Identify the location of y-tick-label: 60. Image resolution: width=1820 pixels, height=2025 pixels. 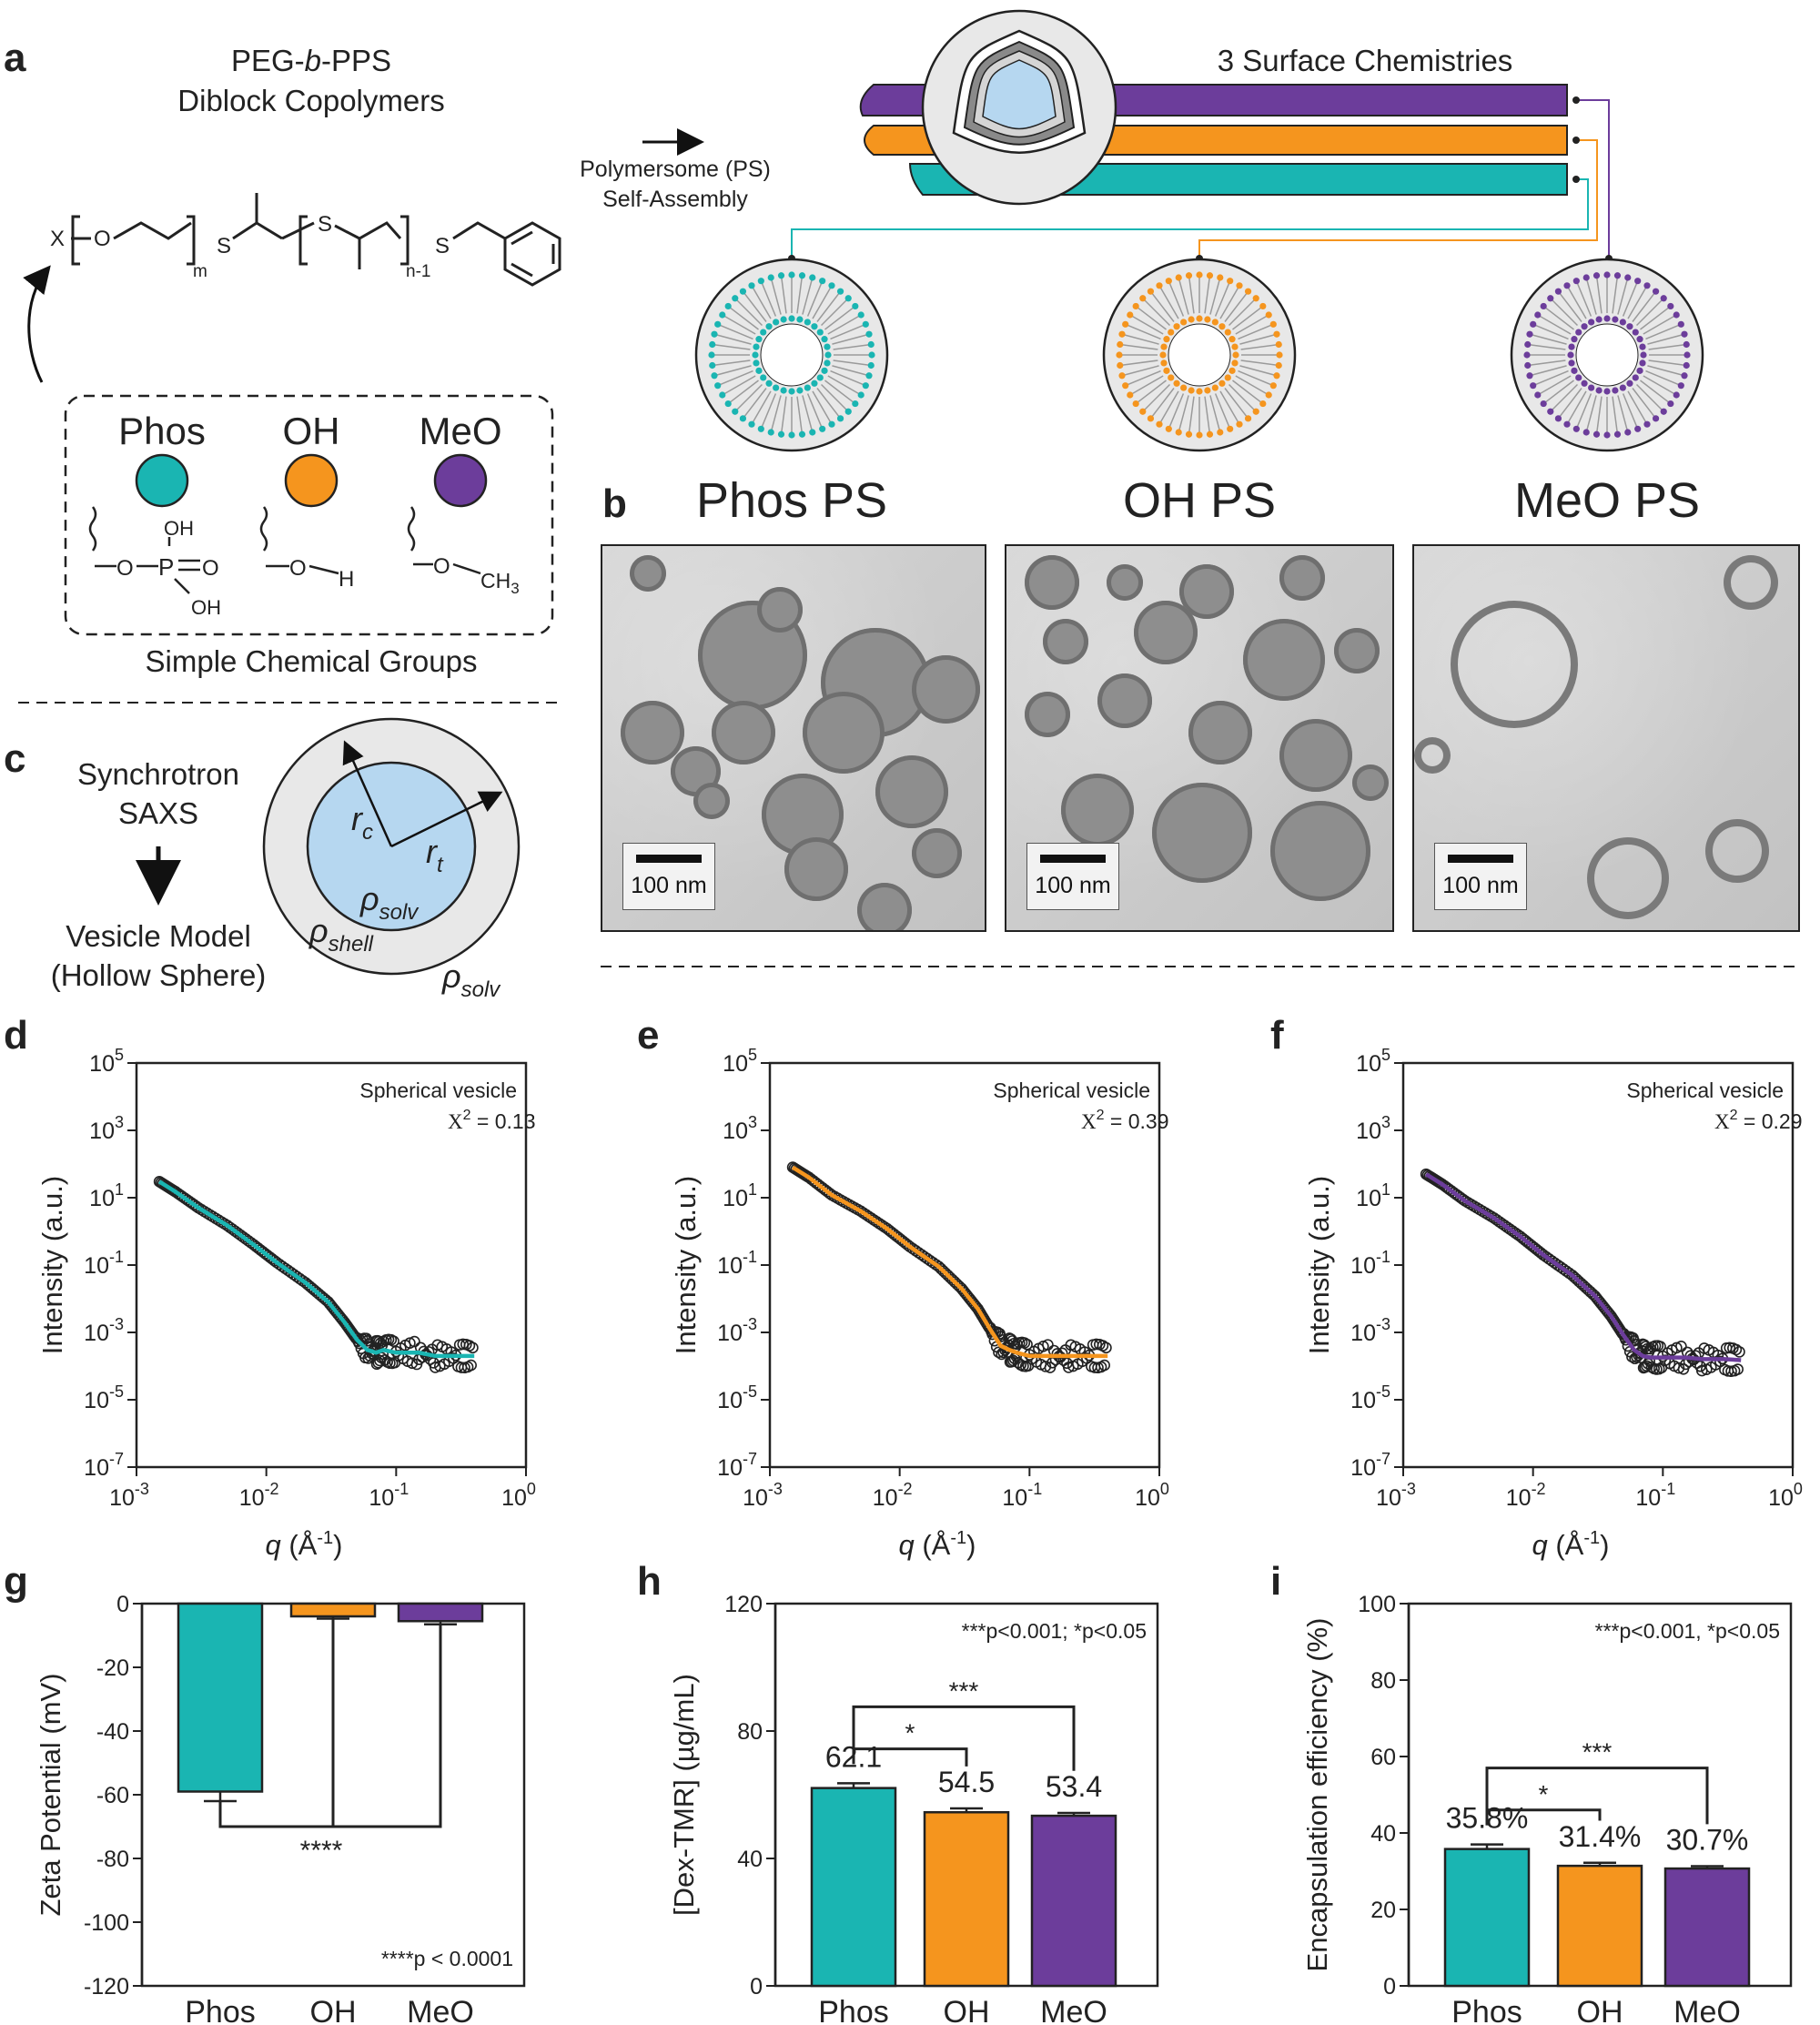
(1383, 1757).